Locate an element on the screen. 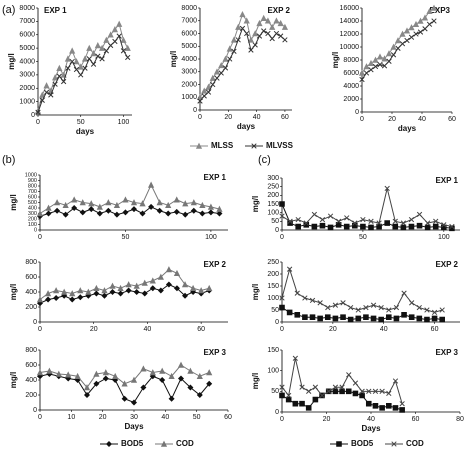 This screenshot has width=474, height=452. y-tick-label: 400 is located at coordinates (31, 380).